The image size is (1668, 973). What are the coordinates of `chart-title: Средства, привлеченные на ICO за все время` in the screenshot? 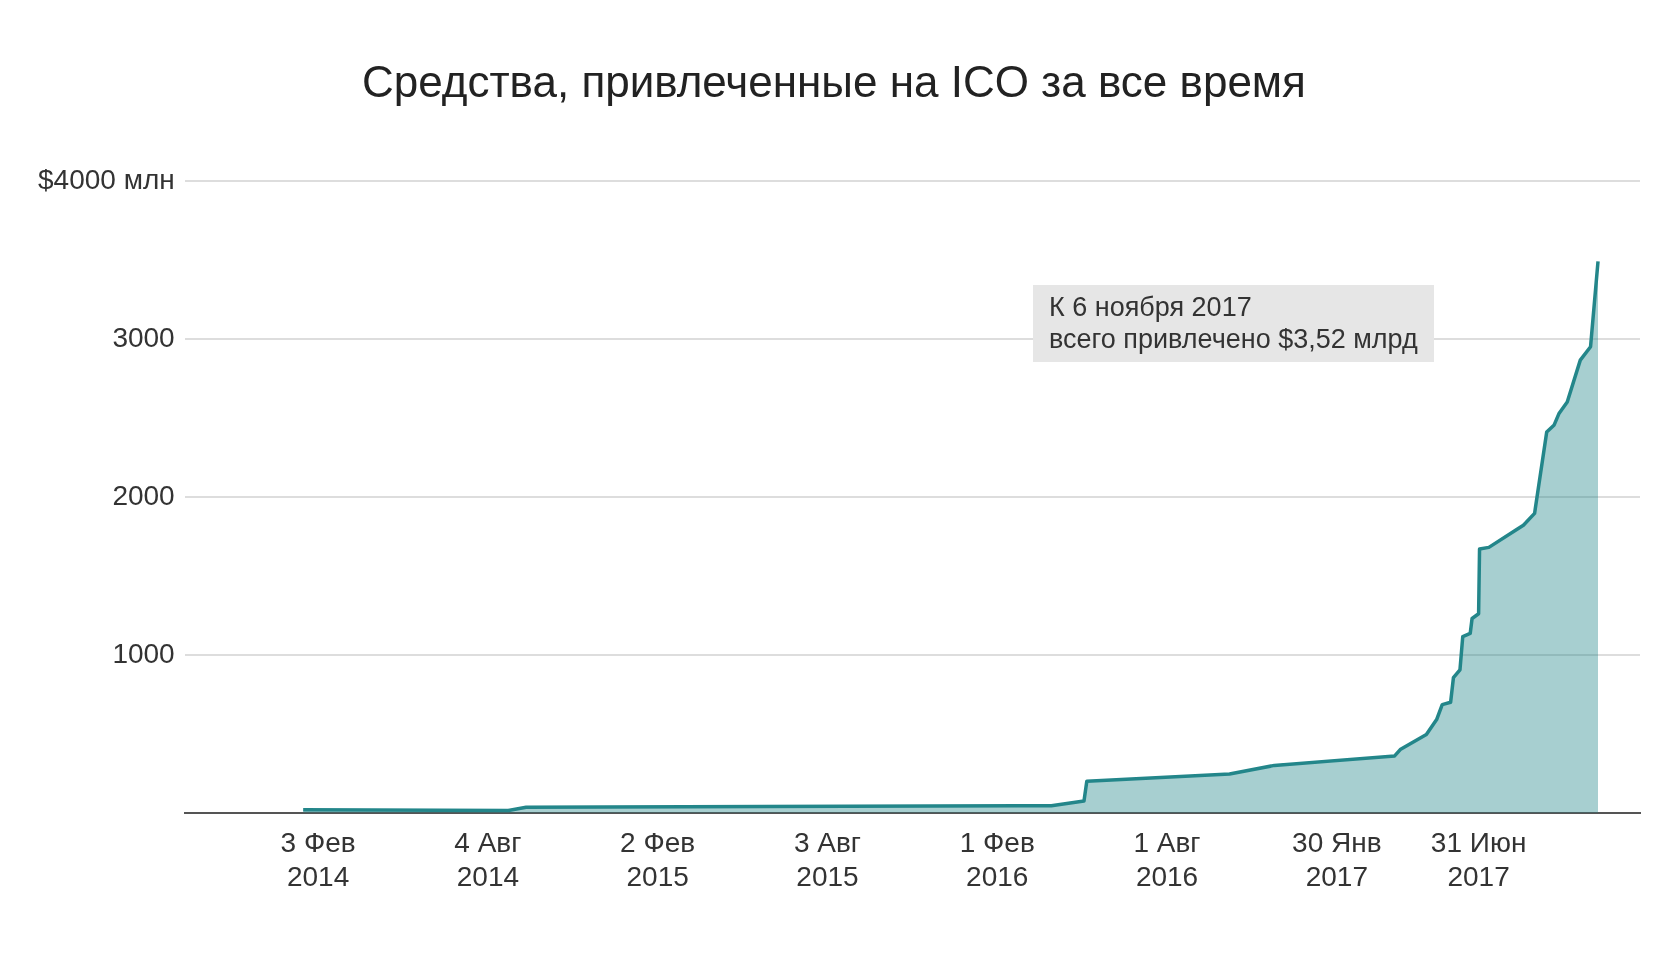 It's located at (834, 81).